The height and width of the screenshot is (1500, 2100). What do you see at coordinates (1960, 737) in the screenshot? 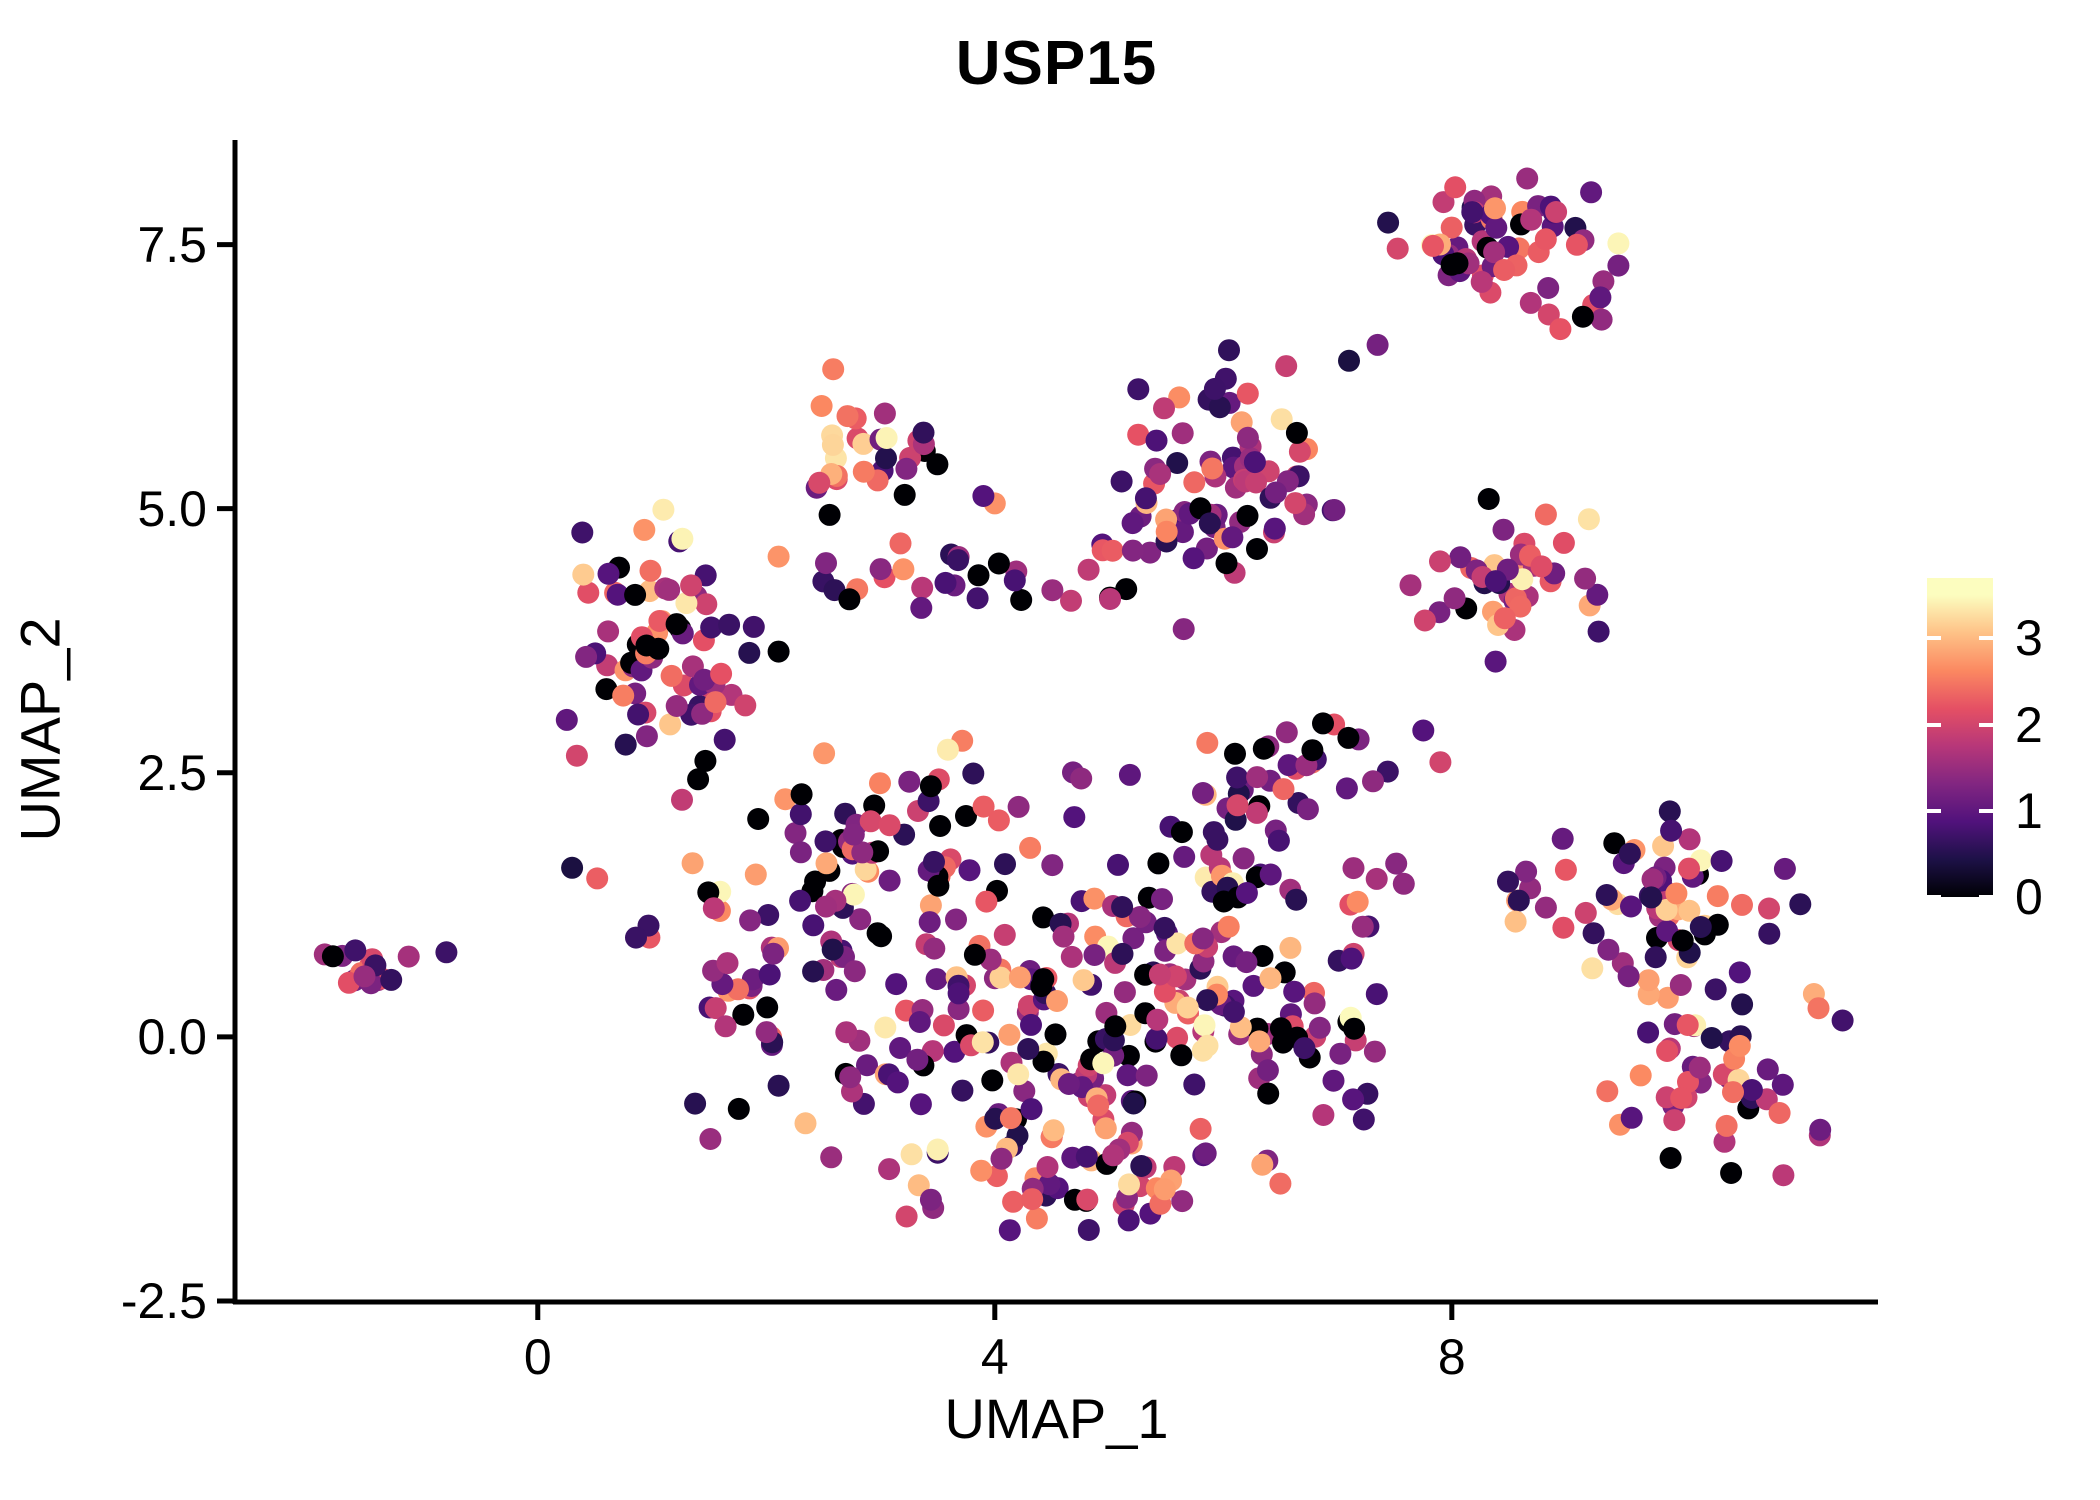
I see `colorbar-gradient` at bounding box center [1960, 737].